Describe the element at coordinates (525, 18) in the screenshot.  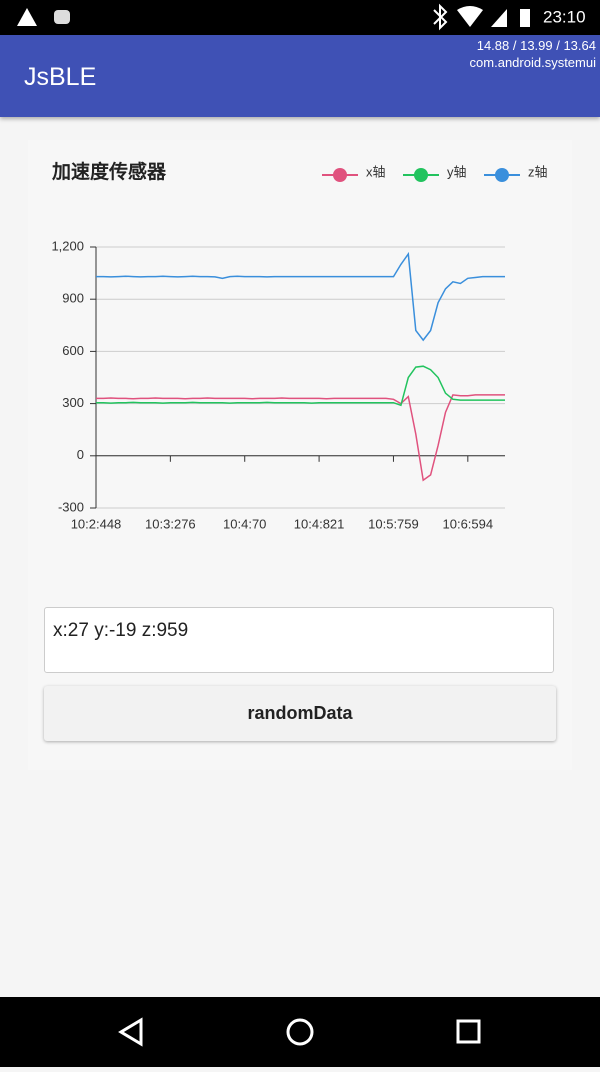
I see `battery-icon` at that location.